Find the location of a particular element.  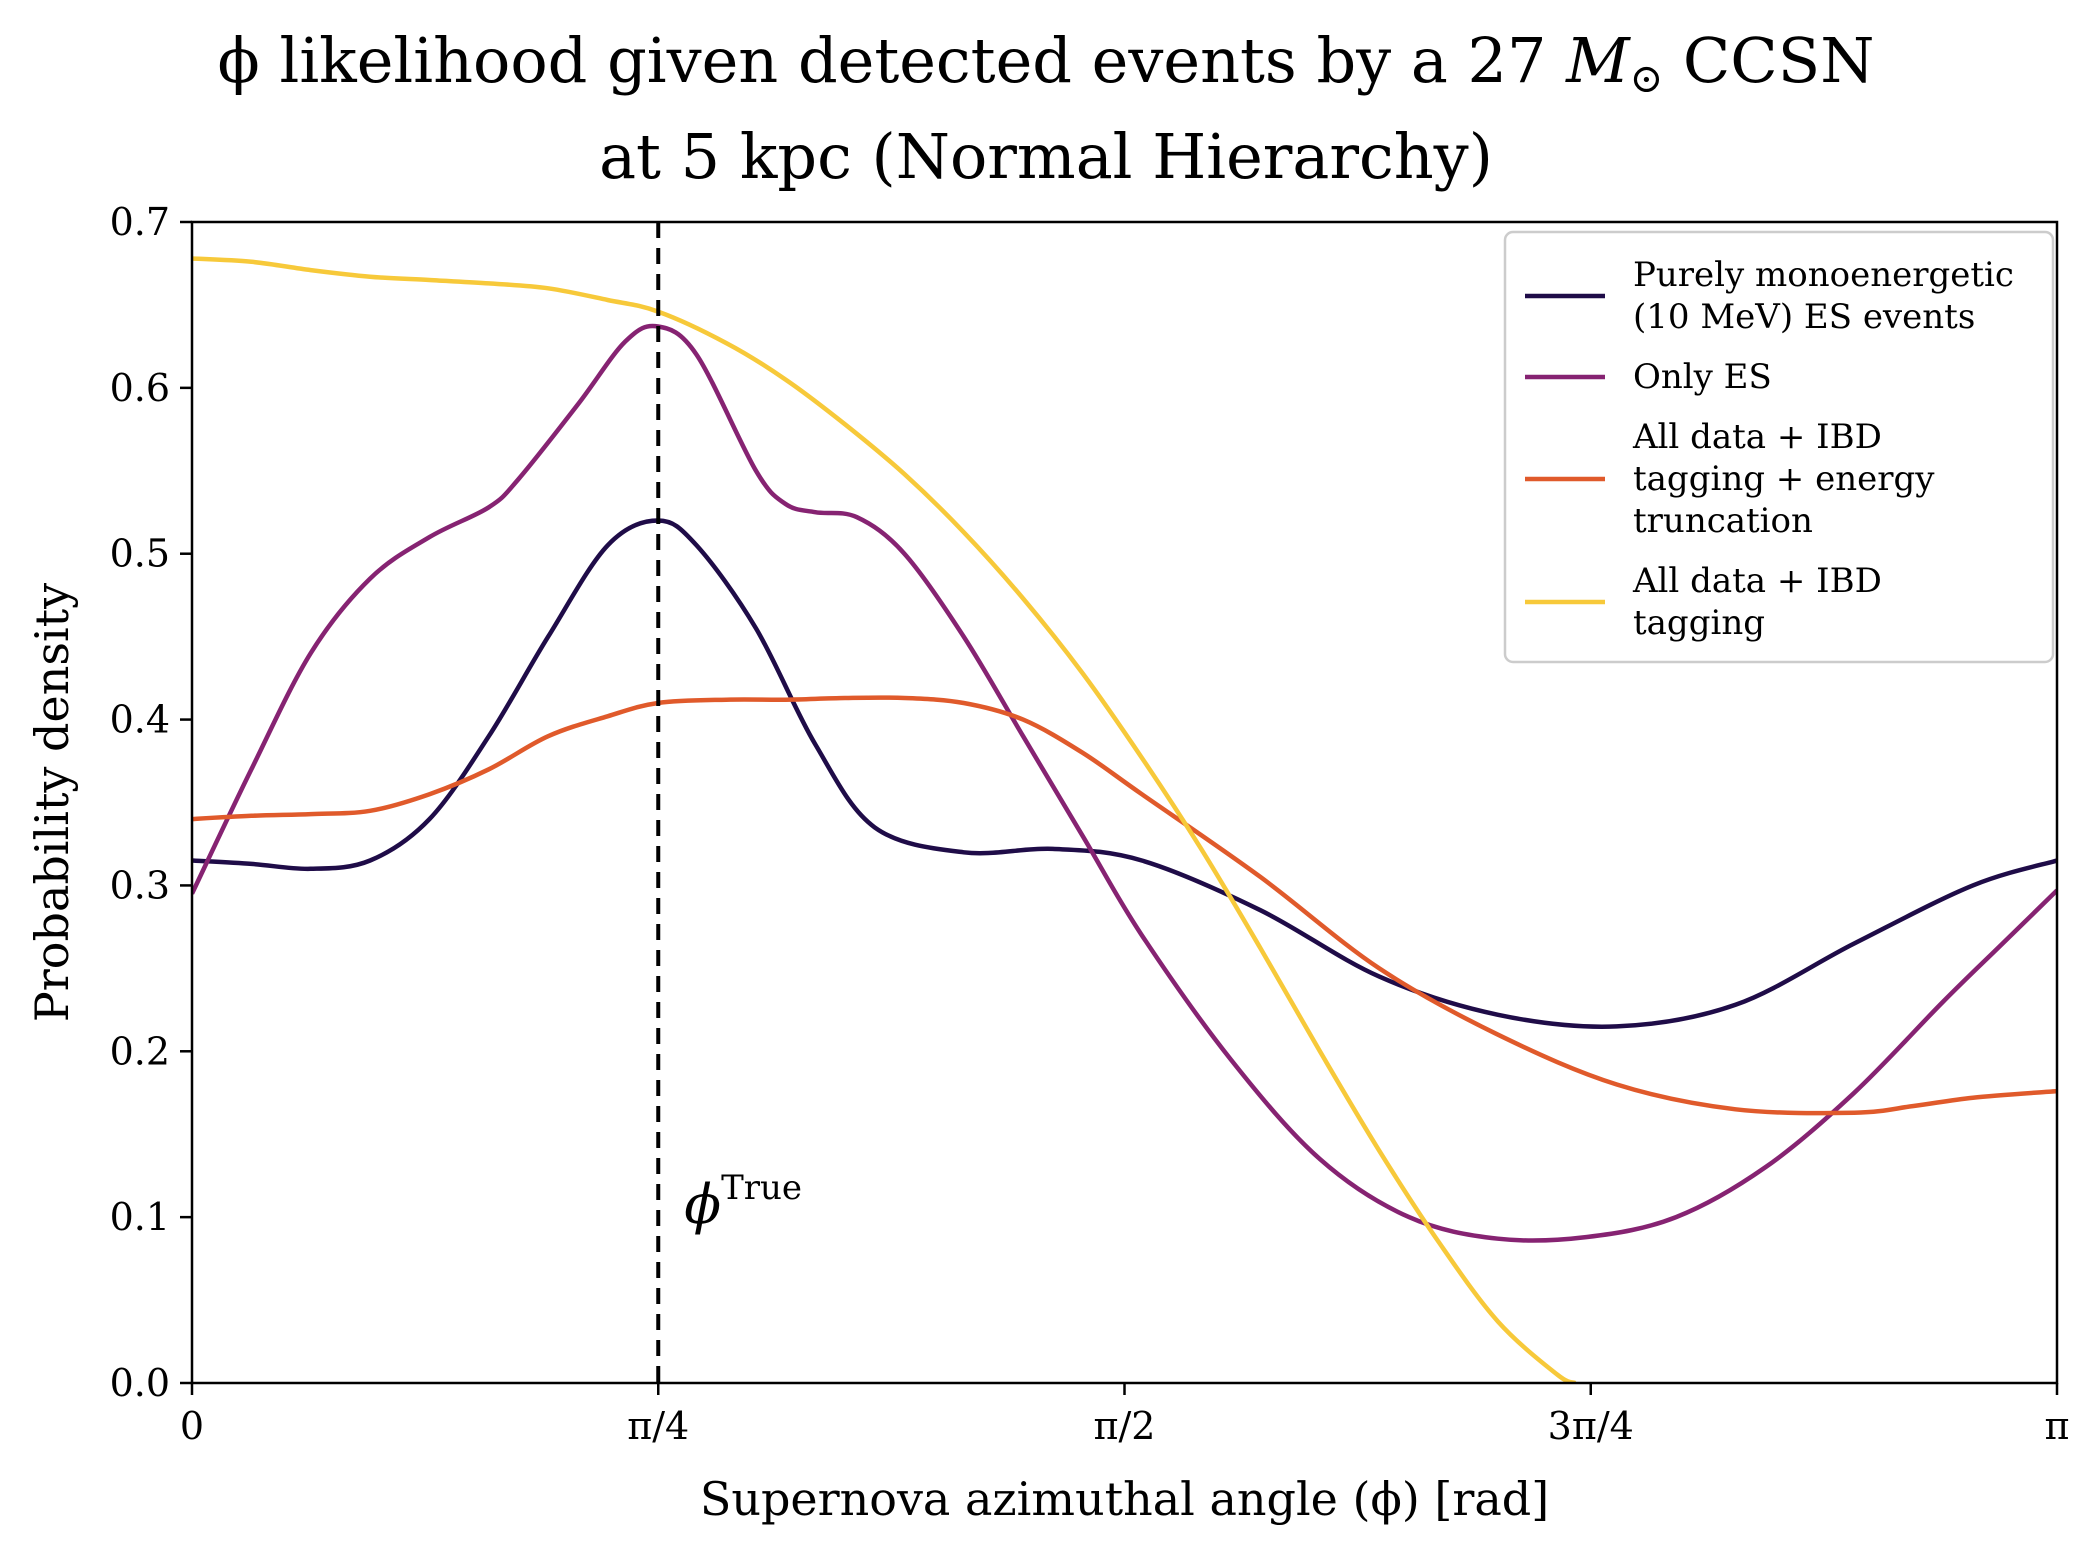

chart-title-part: M is located at coordinates (1598, 60).